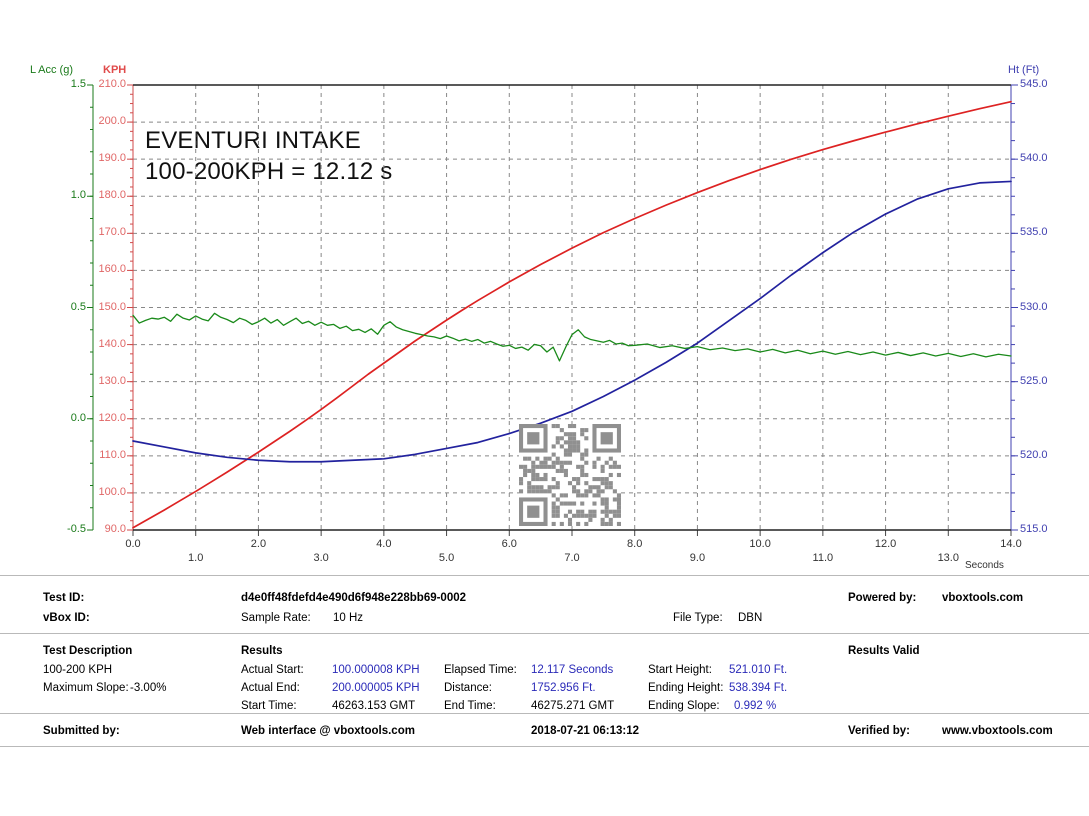 The width and height of the screenshot is (1089, 816). What do you see at coordinates (750, 618) in the screenshot?
I see `file-type-value: DBN` at bounding box center [750, 618].